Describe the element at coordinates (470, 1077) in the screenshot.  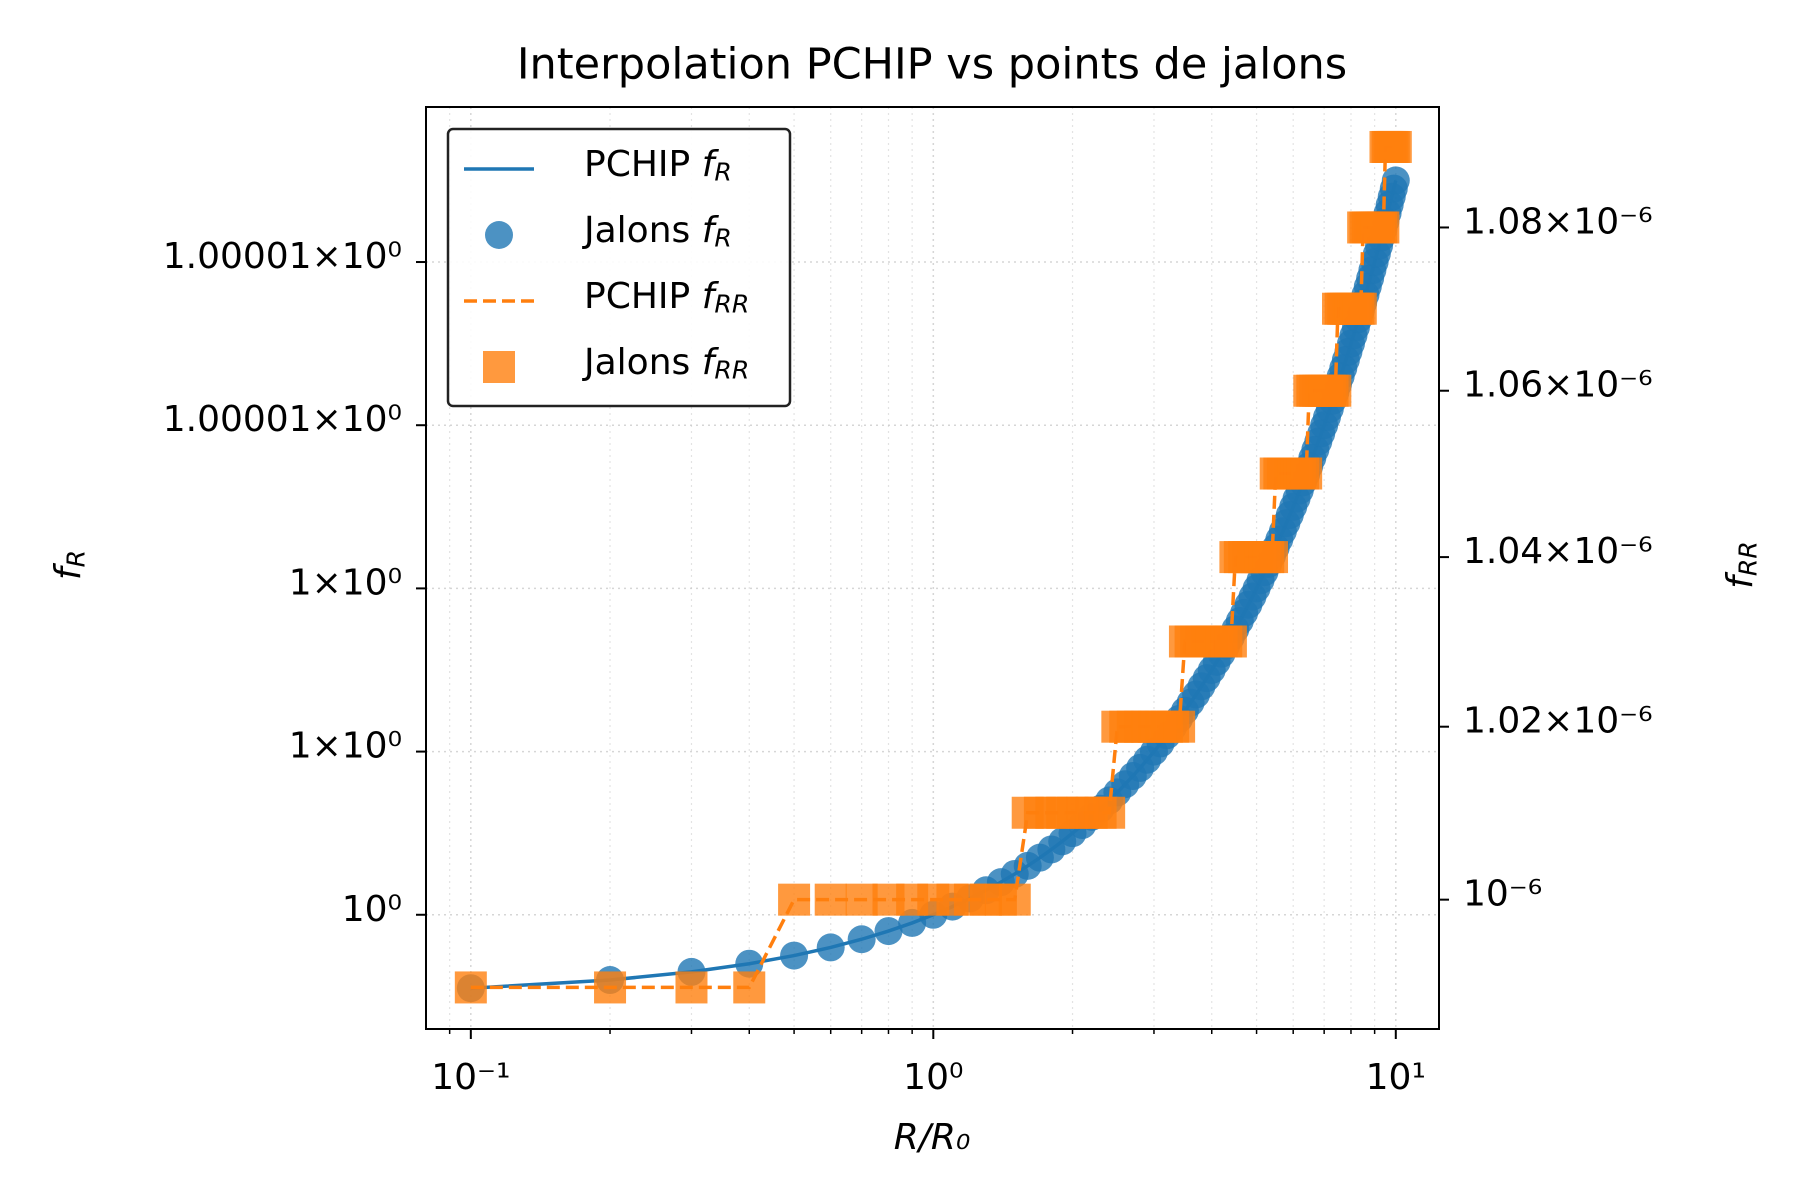
I see `x-tick-label: 10⁻¹` at that location.